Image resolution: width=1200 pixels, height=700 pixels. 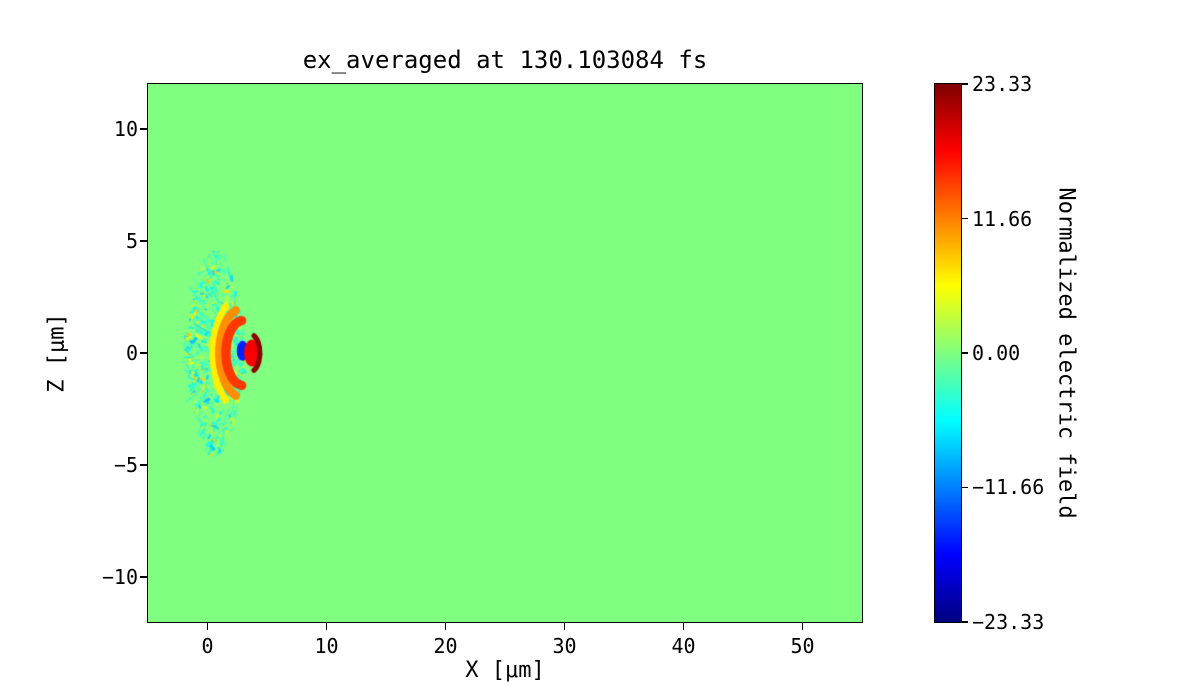 I want to click on colorbar-tick-label: 11.66, so click(x=1002, y=218).